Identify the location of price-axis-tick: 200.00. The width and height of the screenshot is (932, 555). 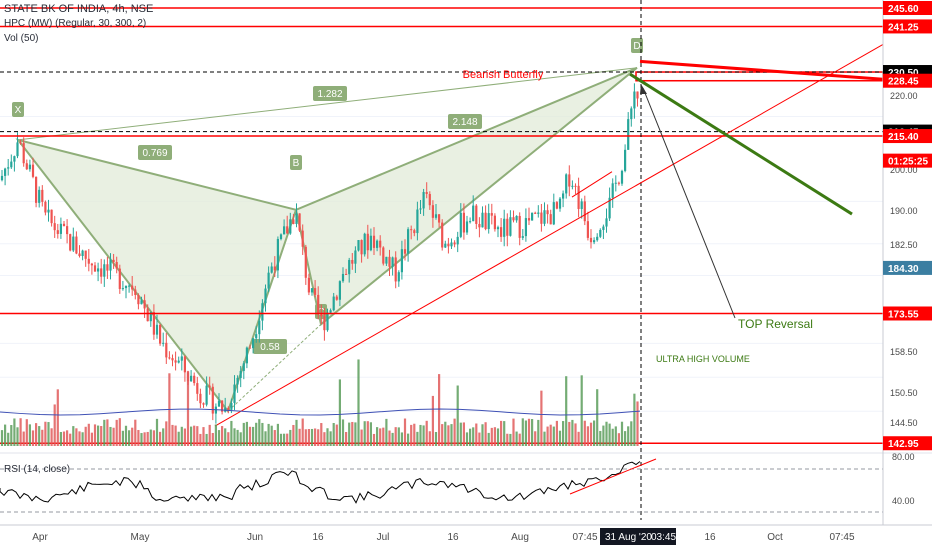
(904, 170).